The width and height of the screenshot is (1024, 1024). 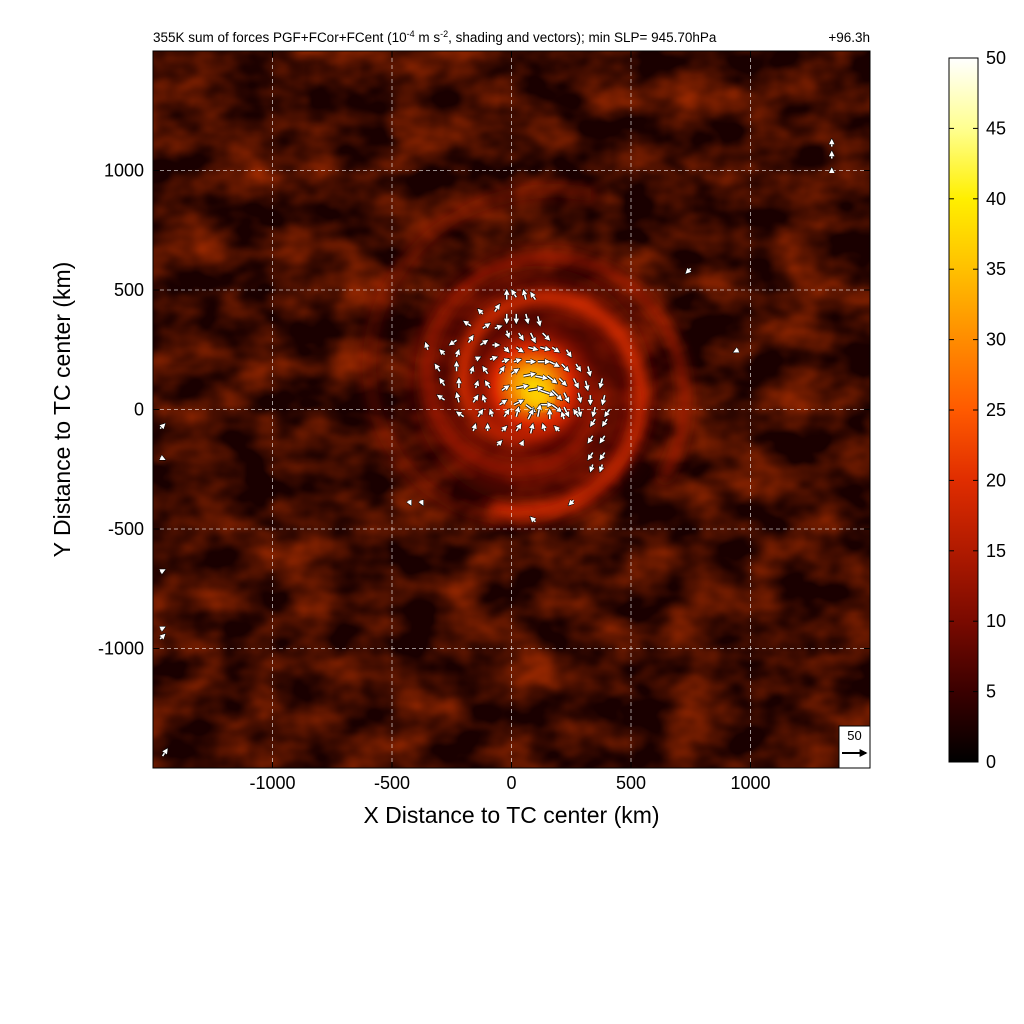 What do you see at coordinates (139, 410) in the screenshot?
I see `y-tick-label: 0` at bounding box center [139, 410].